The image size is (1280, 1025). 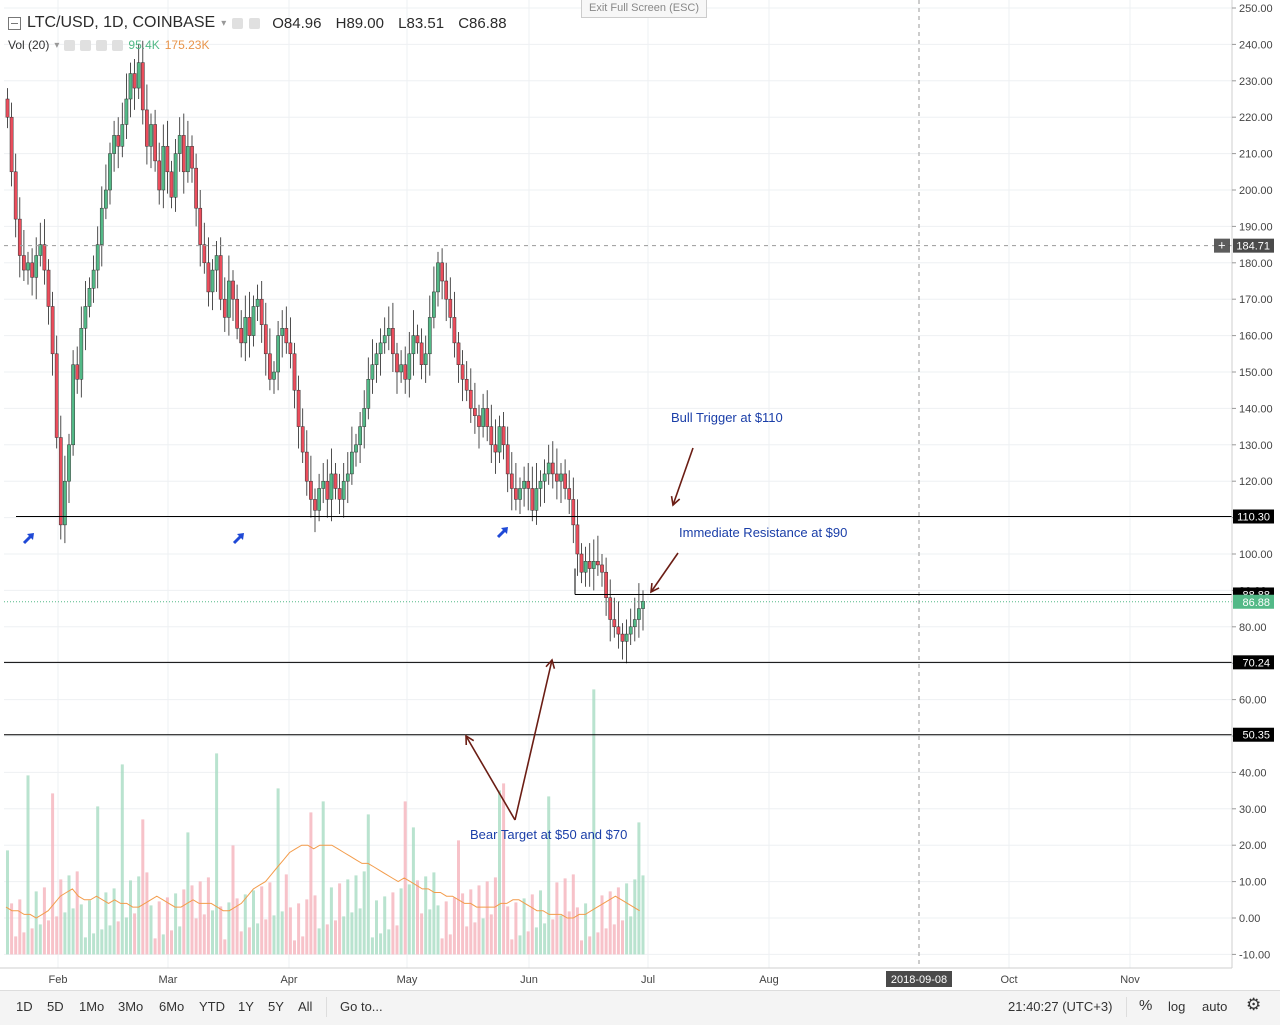 What do you see at coordinates (1253, 628) in the screenshot?
I see `price-tick-label: 80.00` at bounding box center [1253, 628].